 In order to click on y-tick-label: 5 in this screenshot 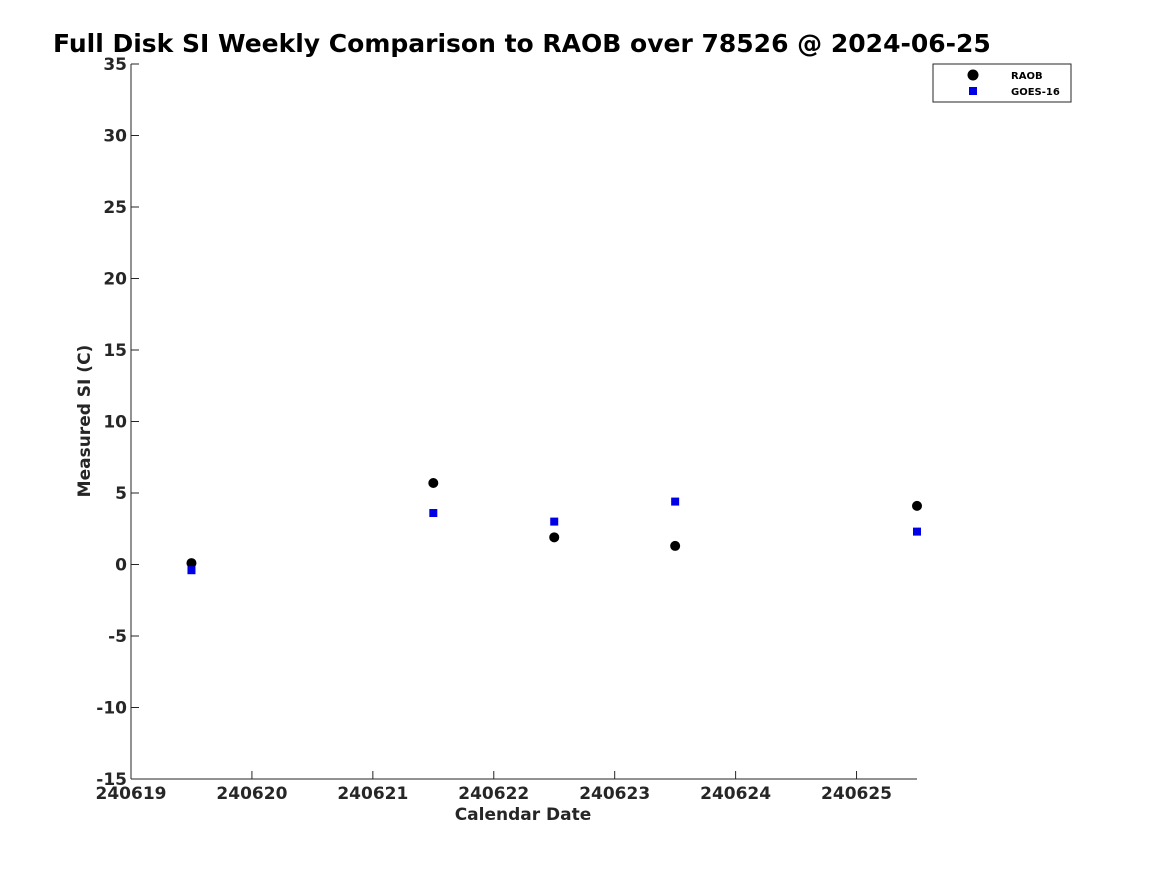, I will do `click(121, 494)`.